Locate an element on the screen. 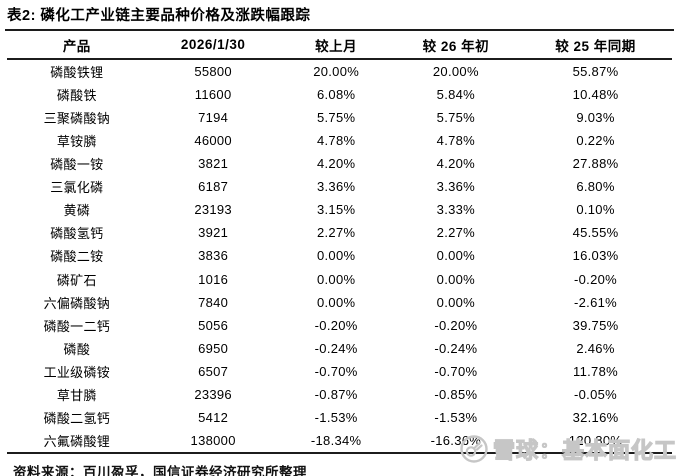 The width and height of the screenshot is (679, 476). vs-last-month-cell: -0.24% is located at coordinates (336, 348).